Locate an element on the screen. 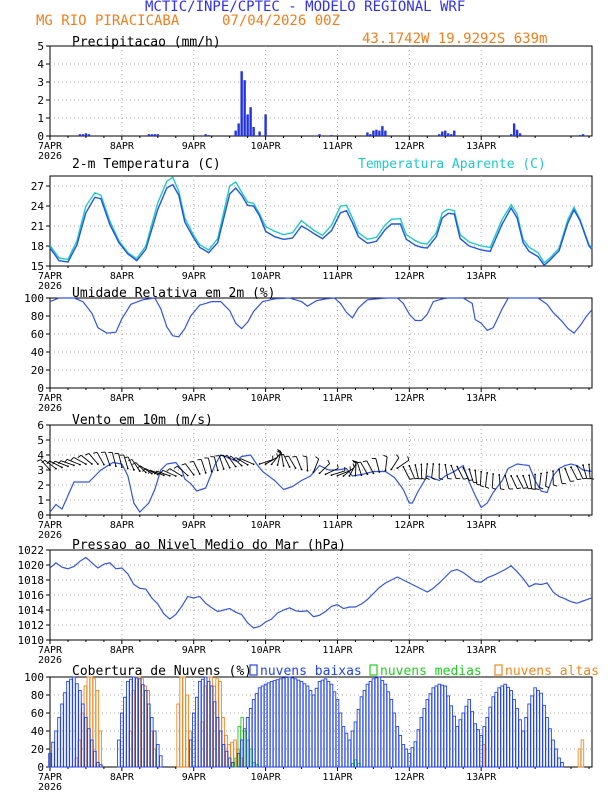 This screenshot has width=612, height=792. humidity-year-label: 2026 is located at coordinates (50, 408).